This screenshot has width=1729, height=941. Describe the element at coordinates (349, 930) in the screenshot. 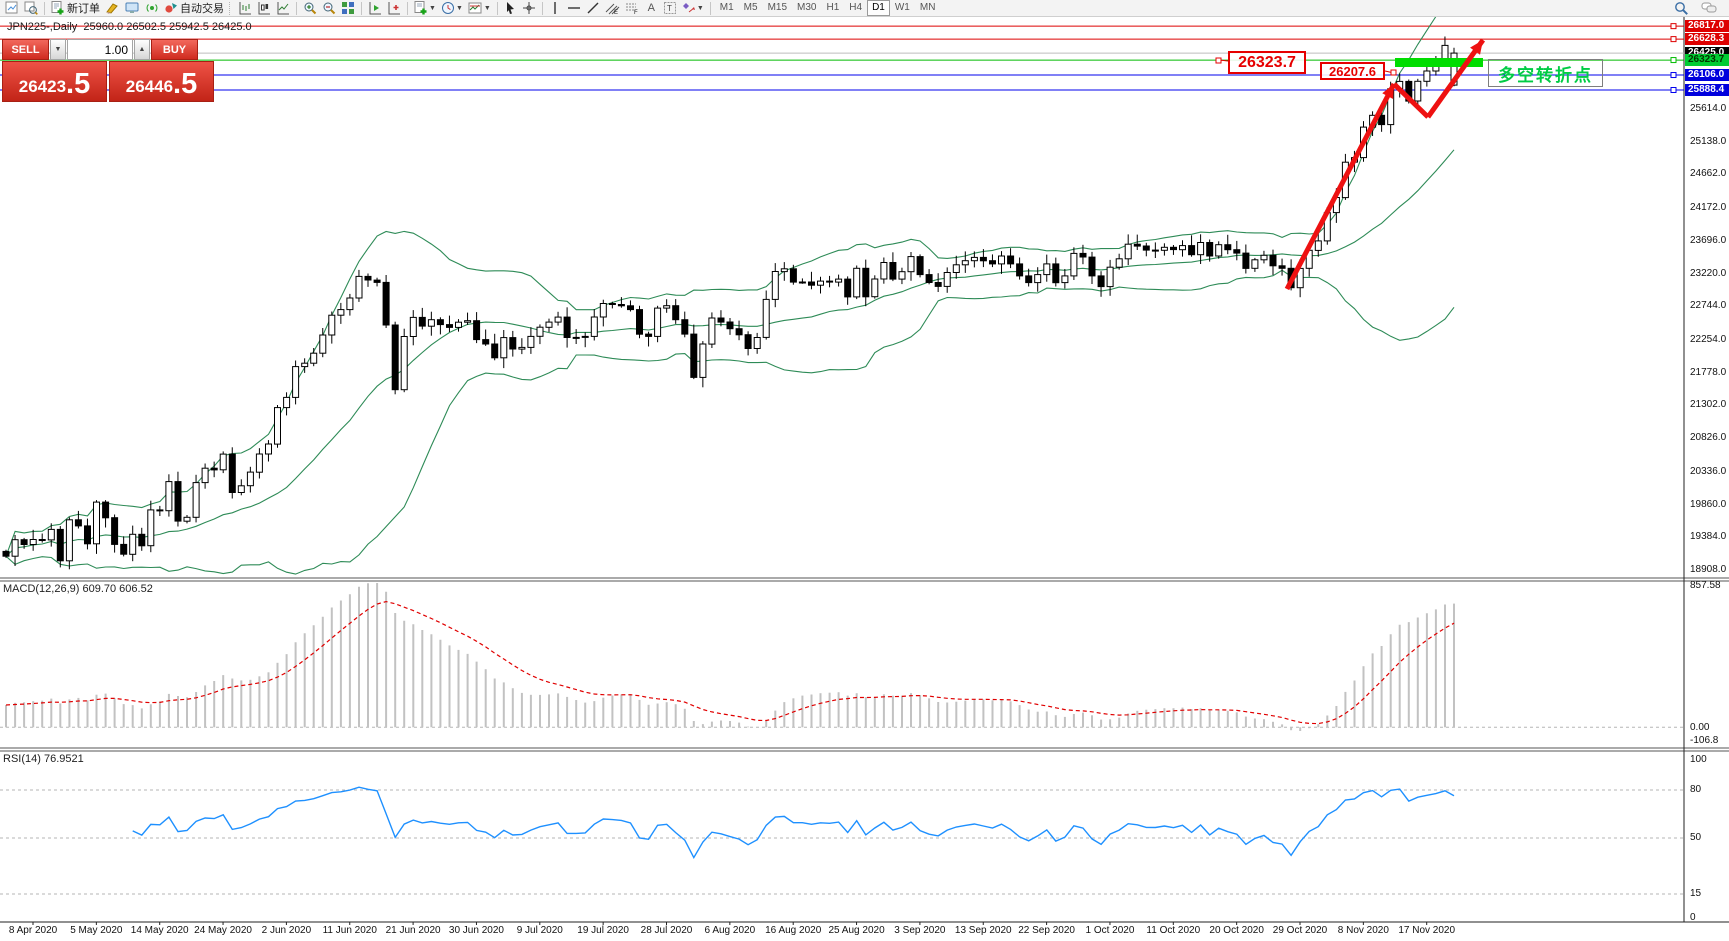

I see `date-axis-label: 11 Jun 2020` at that location.